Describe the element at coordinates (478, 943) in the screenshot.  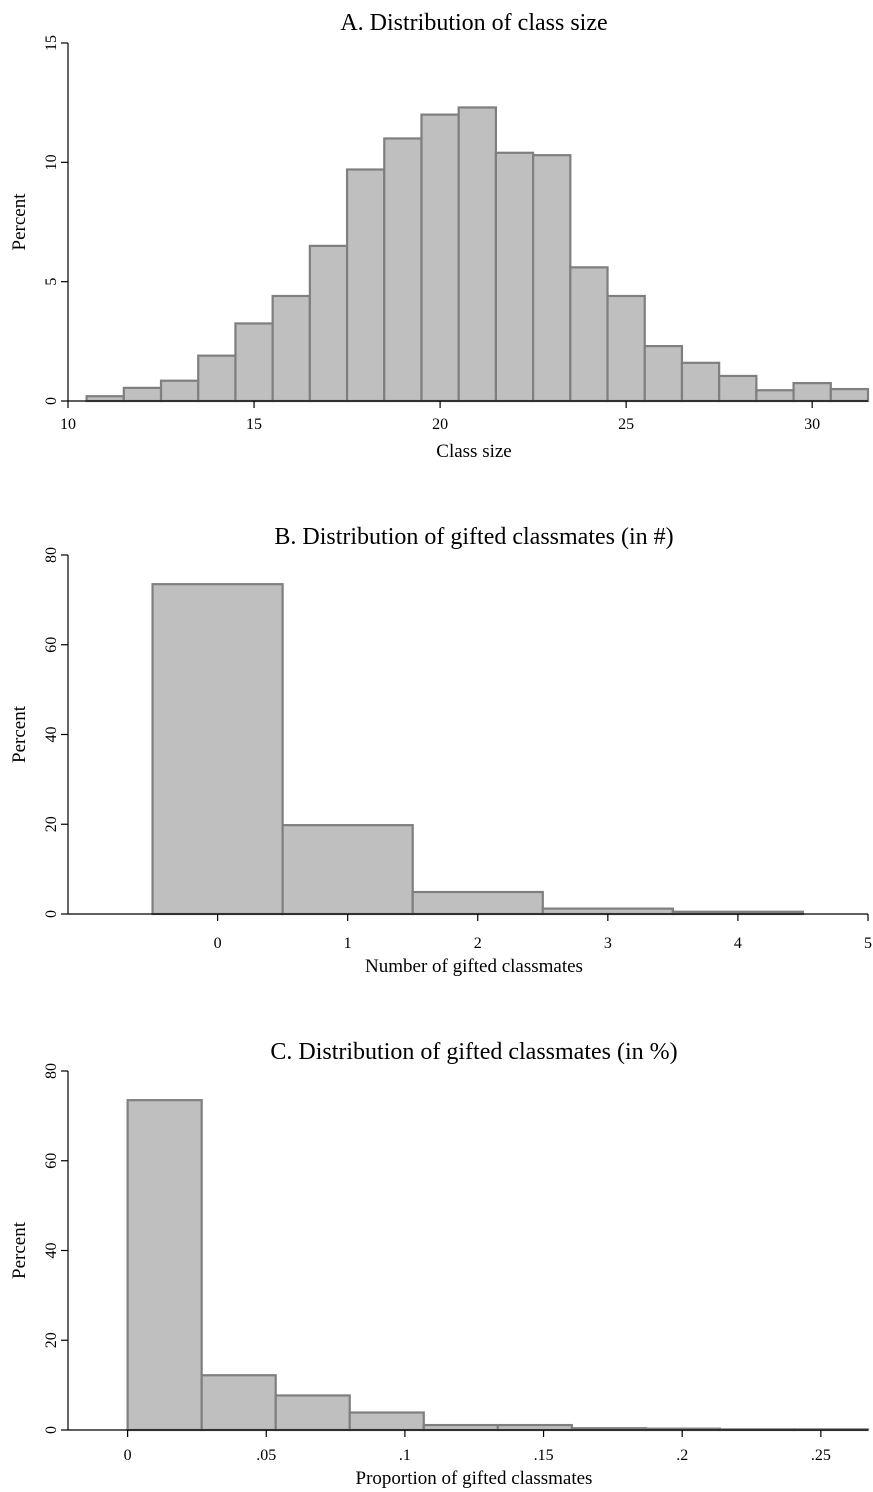
I see `x-tick-label: 2` at that location.